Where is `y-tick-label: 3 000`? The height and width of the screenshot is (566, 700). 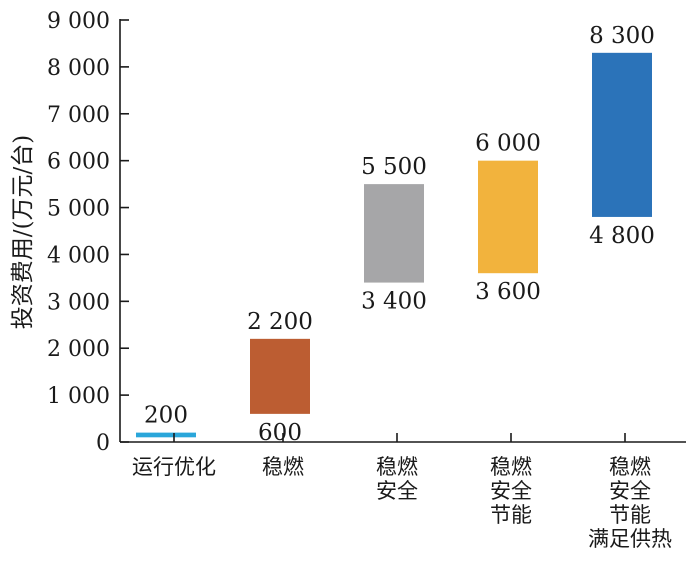 y-tick-label: 3 000 is located at coordinates (78, 302).